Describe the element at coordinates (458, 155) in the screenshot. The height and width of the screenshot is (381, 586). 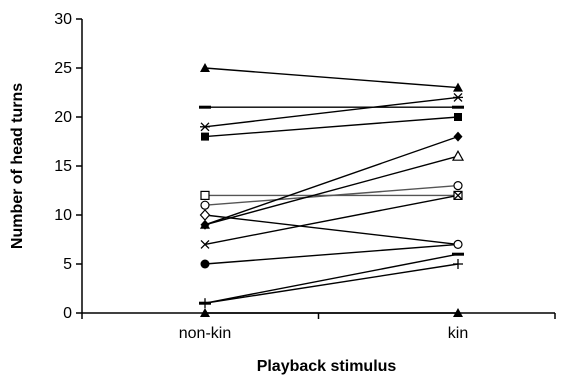
I see `marker-triangle-open` at that location.